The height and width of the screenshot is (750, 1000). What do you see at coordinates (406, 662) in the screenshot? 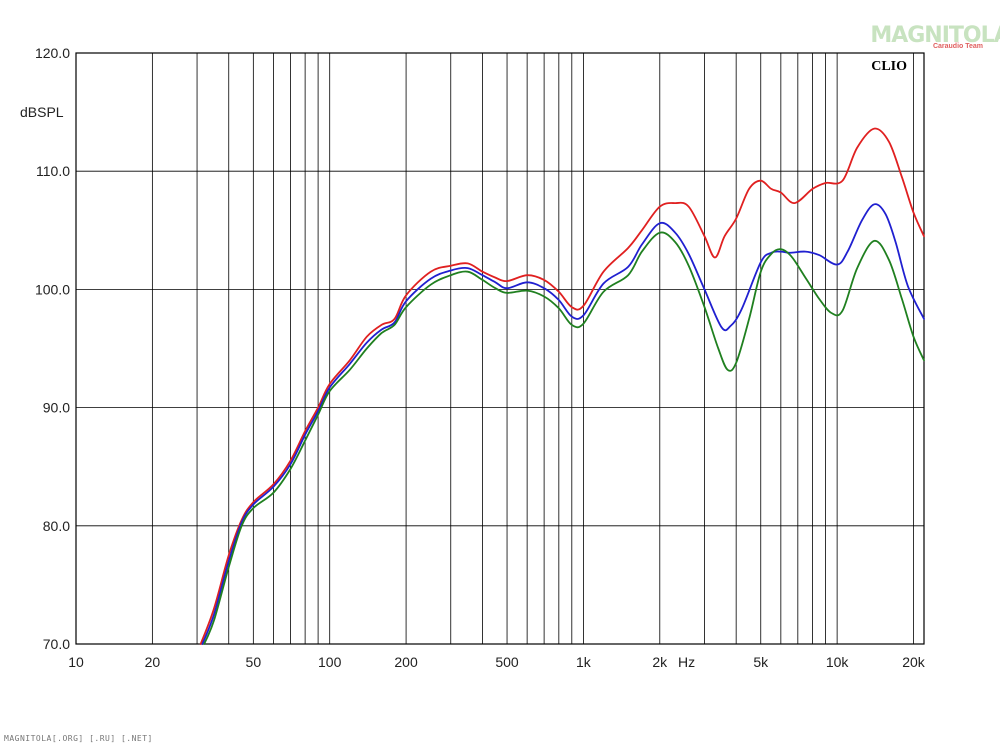
I see `x-tick-label: 200` at bounding box center [406, 662].